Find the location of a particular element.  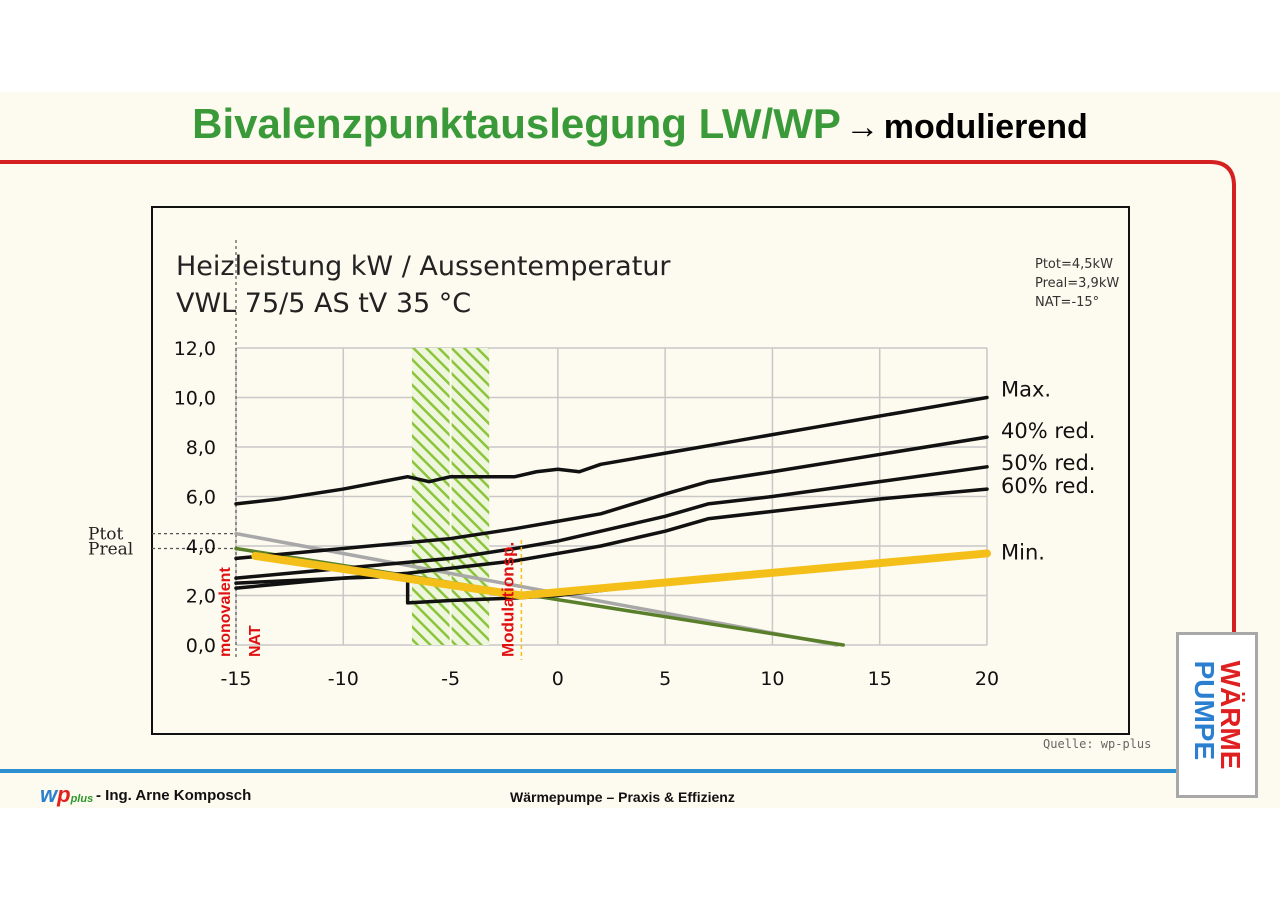

y-tick-label: 0,0 is located at coordinates (201, 646).